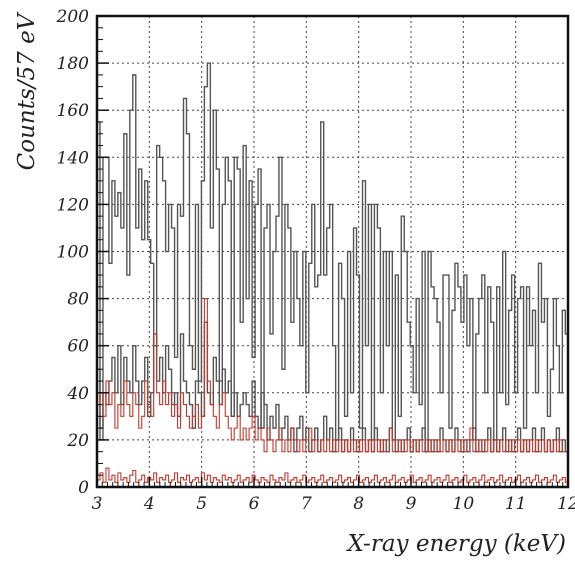  What do you see at coordinates (97, 504) in the screenshot?
I see `x-tick-label: 3` at bounding box center [97, 504].